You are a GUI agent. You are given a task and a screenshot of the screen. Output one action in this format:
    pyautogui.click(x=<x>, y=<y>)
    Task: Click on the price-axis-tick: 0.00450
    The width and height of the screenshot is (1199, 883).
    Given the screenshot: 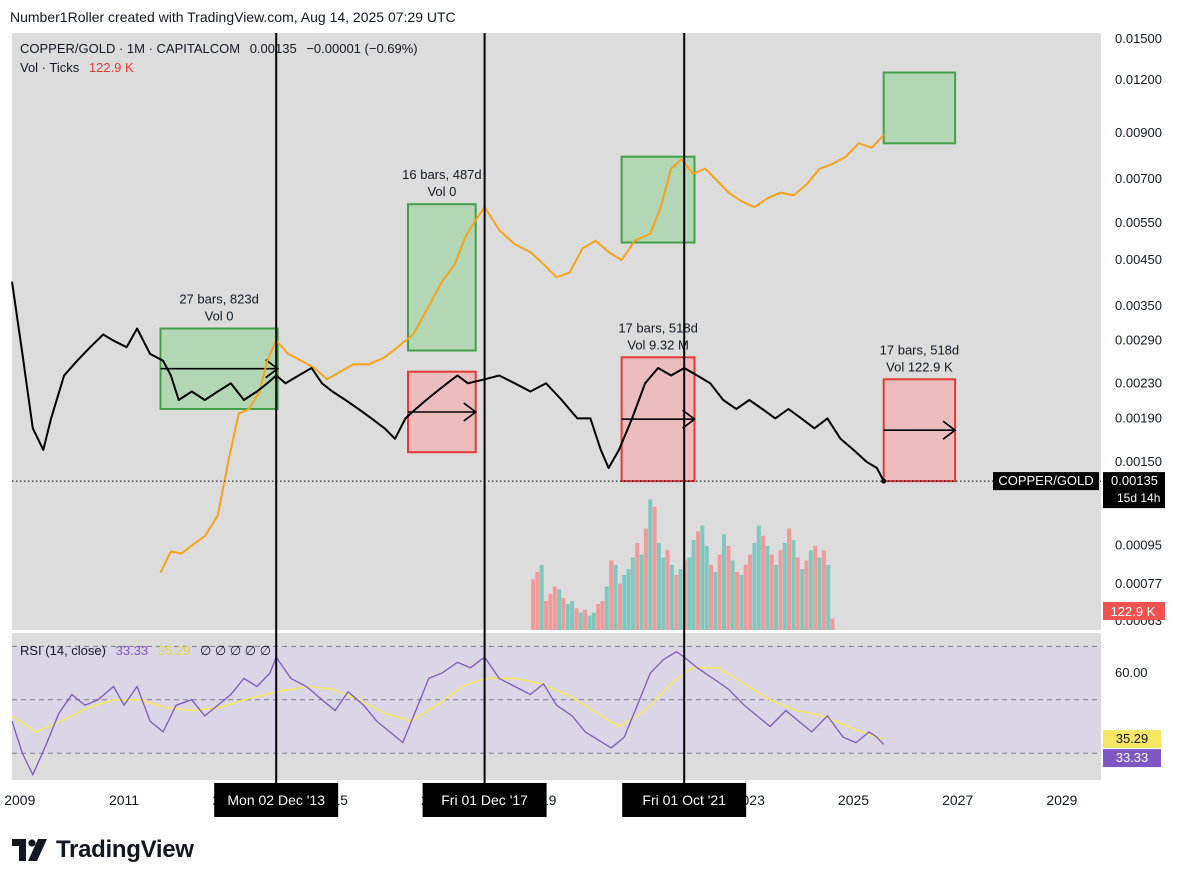 What is the action you would take?
    pyautogui.click(x=1138, y=259)
    